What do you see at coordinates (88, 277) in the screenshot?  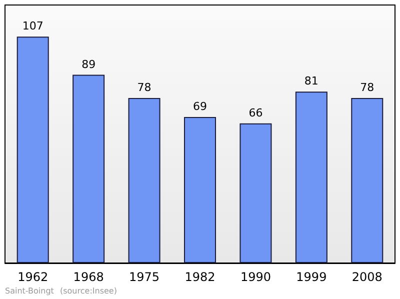 I see `x-tick-label: 1968` at bounding box center [88, 277].